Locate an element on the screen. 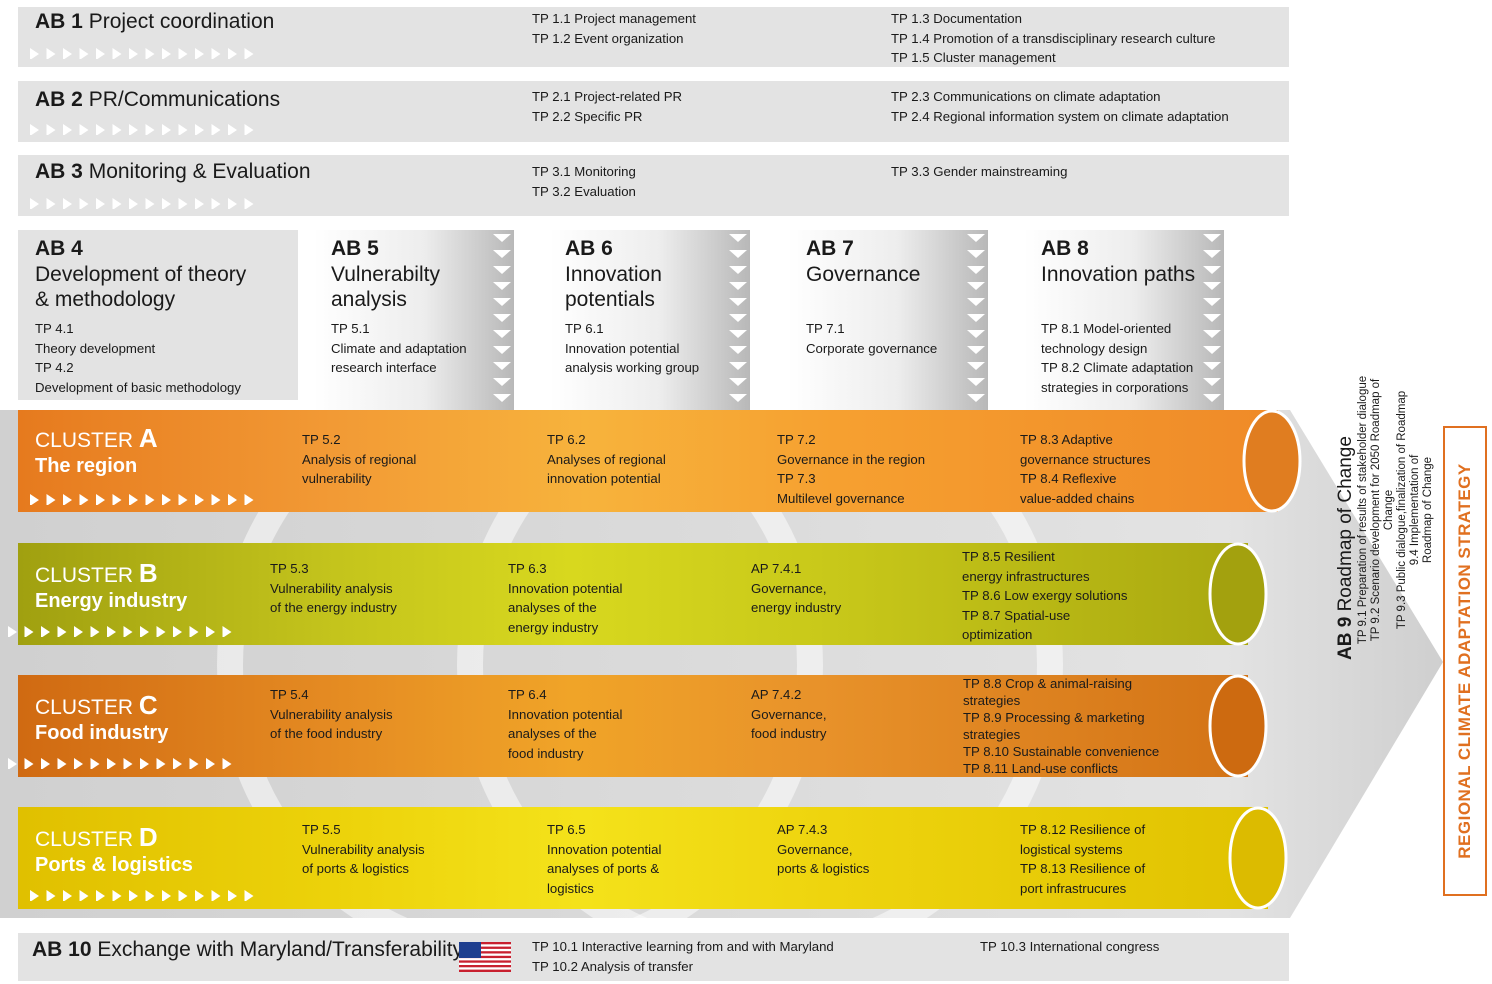 Image resolution: width=1492 pixels, height=984 pixels. cluster-b-name: Energy industry is located at coordinates (111, 601).